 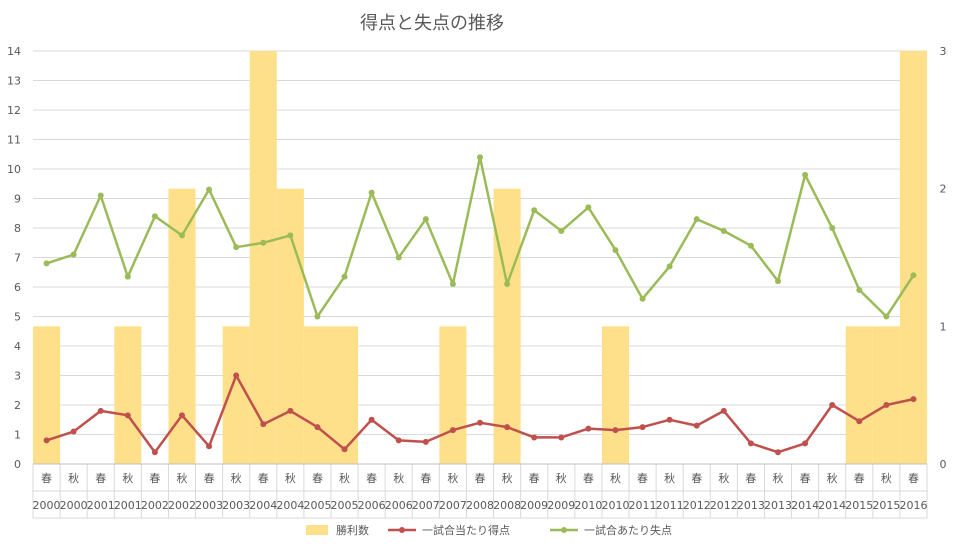 What do you see at coordinates (209, 505) in the screenshot?
I see `category-year-label: 2003` at bounding box center [209, 505].